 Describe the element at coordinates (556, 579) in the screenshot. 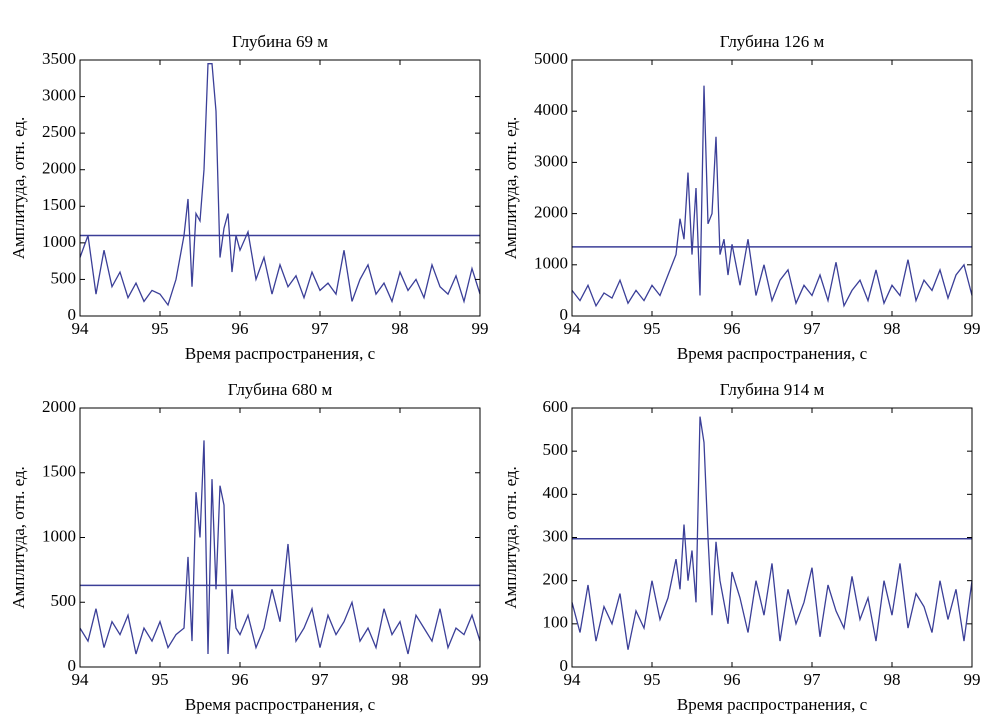

I see `y-tick-label: 200` at that location.